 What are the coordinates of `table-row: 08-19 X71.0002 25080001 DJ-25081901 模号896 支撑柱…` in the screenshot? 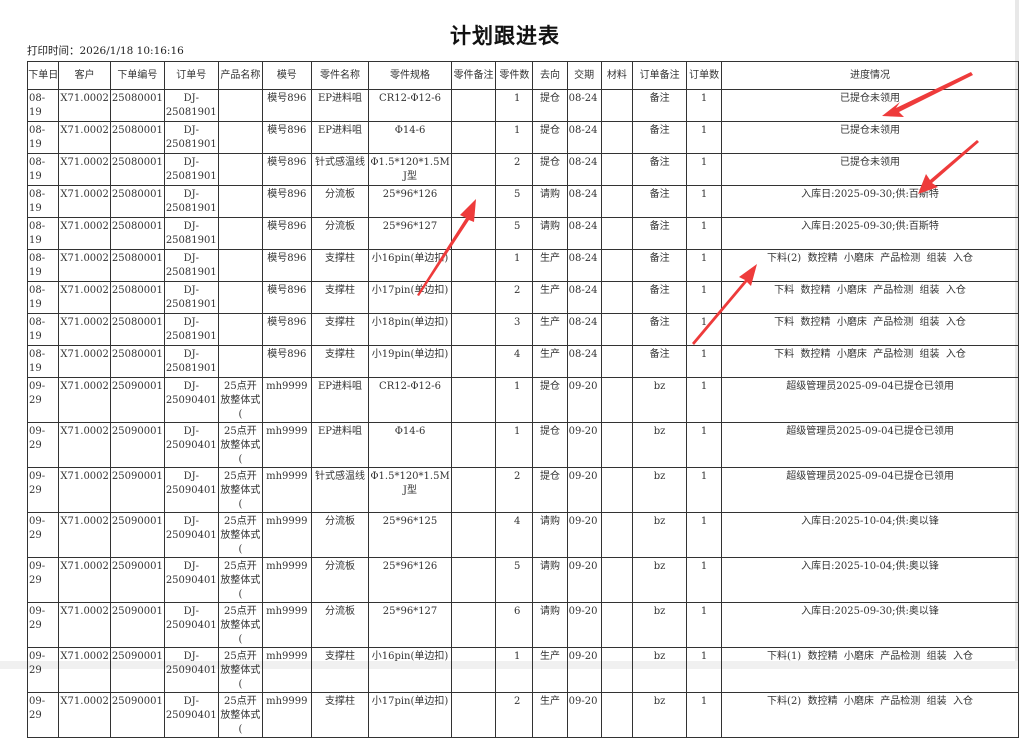 It's located at (522, 361).